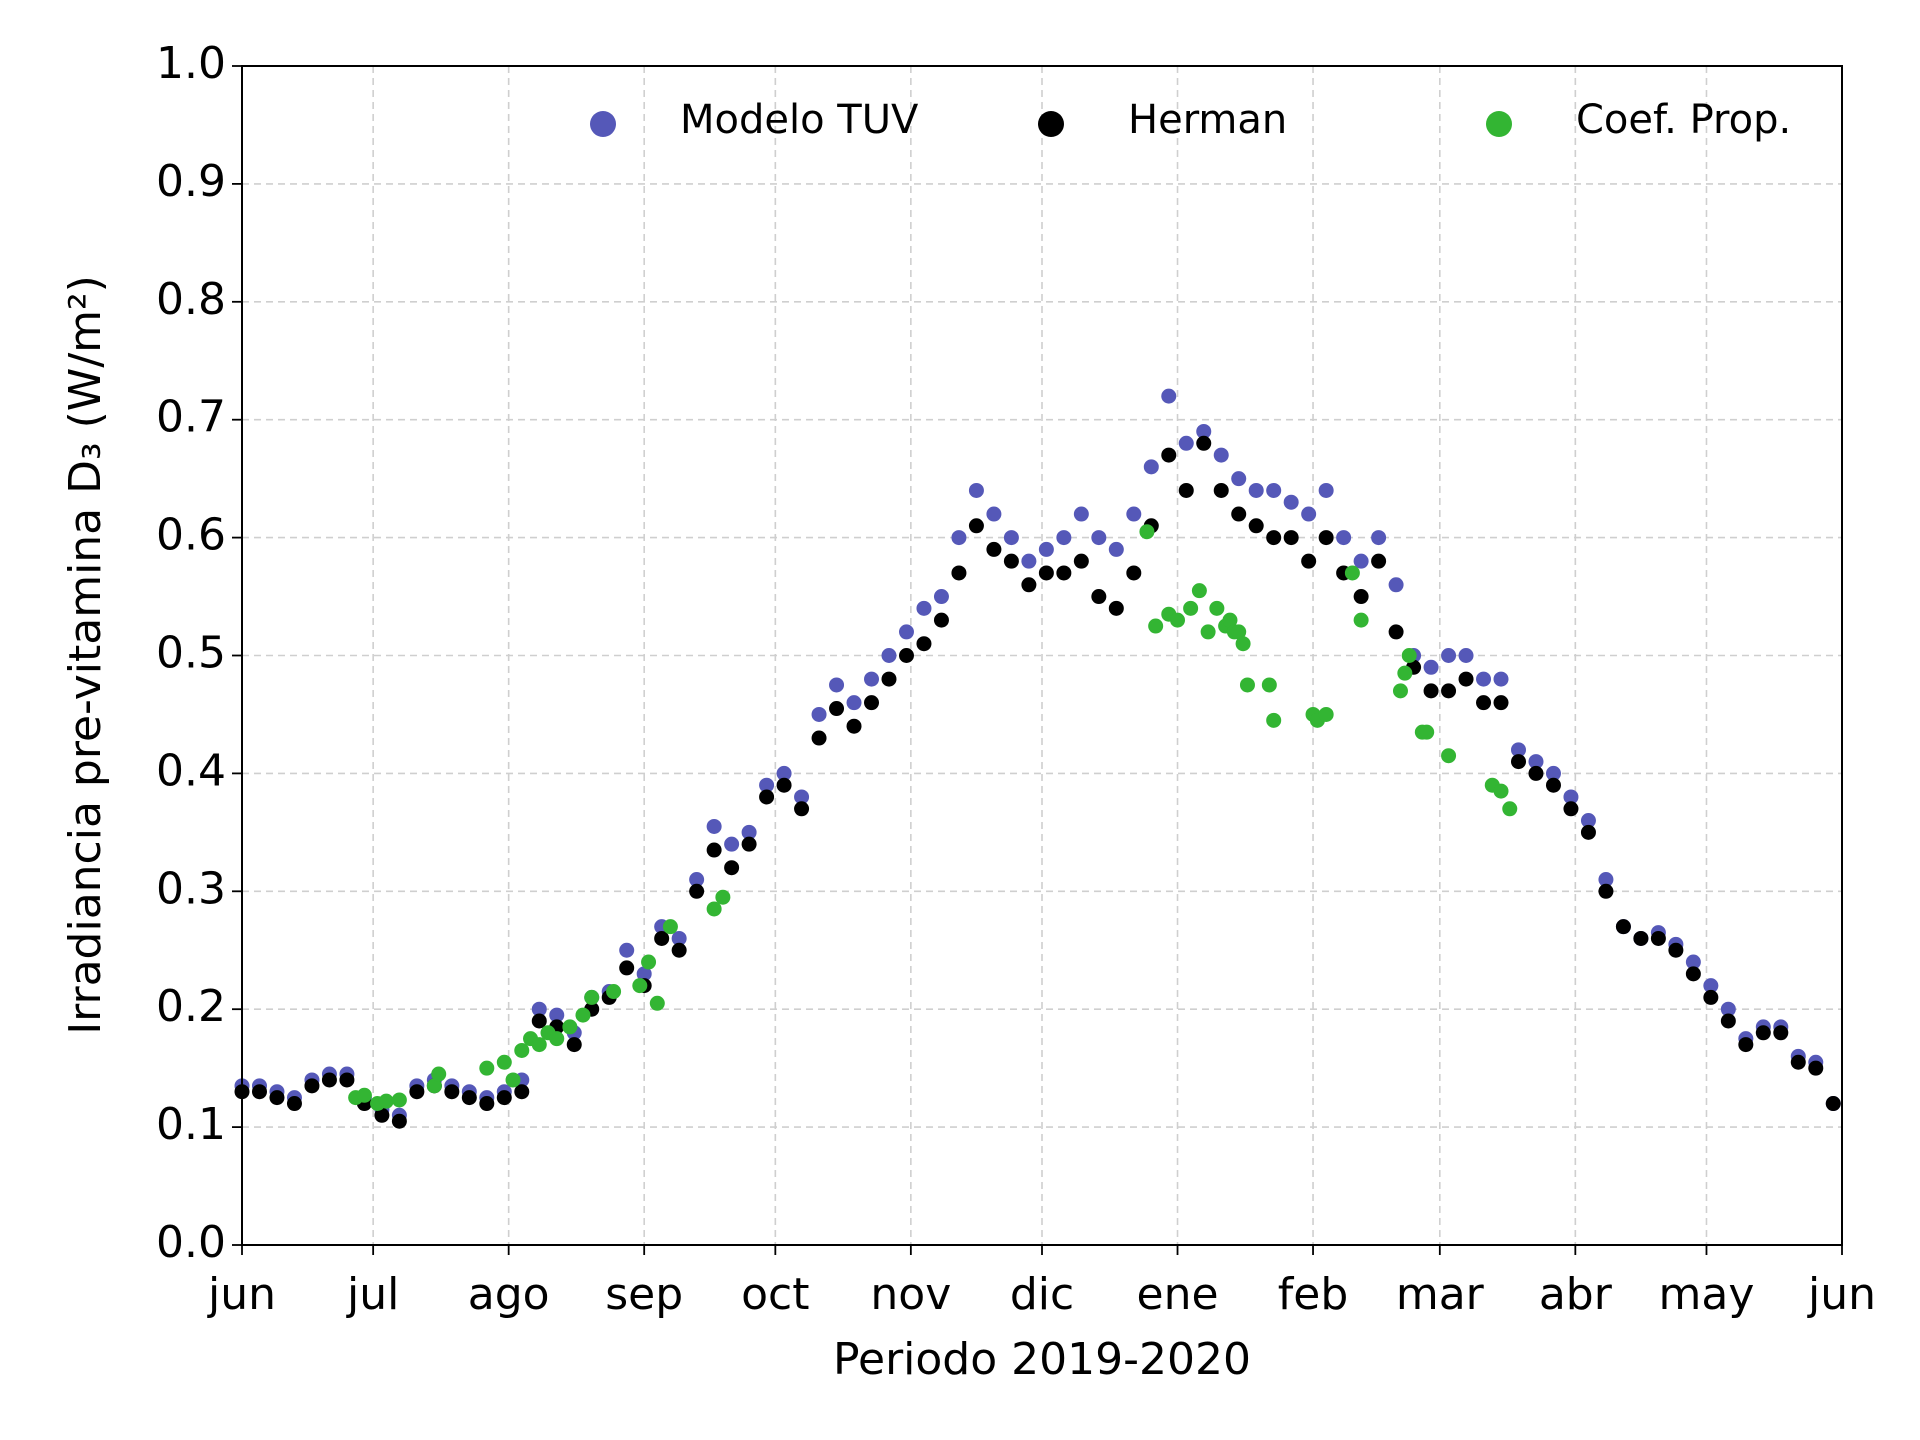  I want to click on legend-label: Coef. Prop., so click(1683, 120).